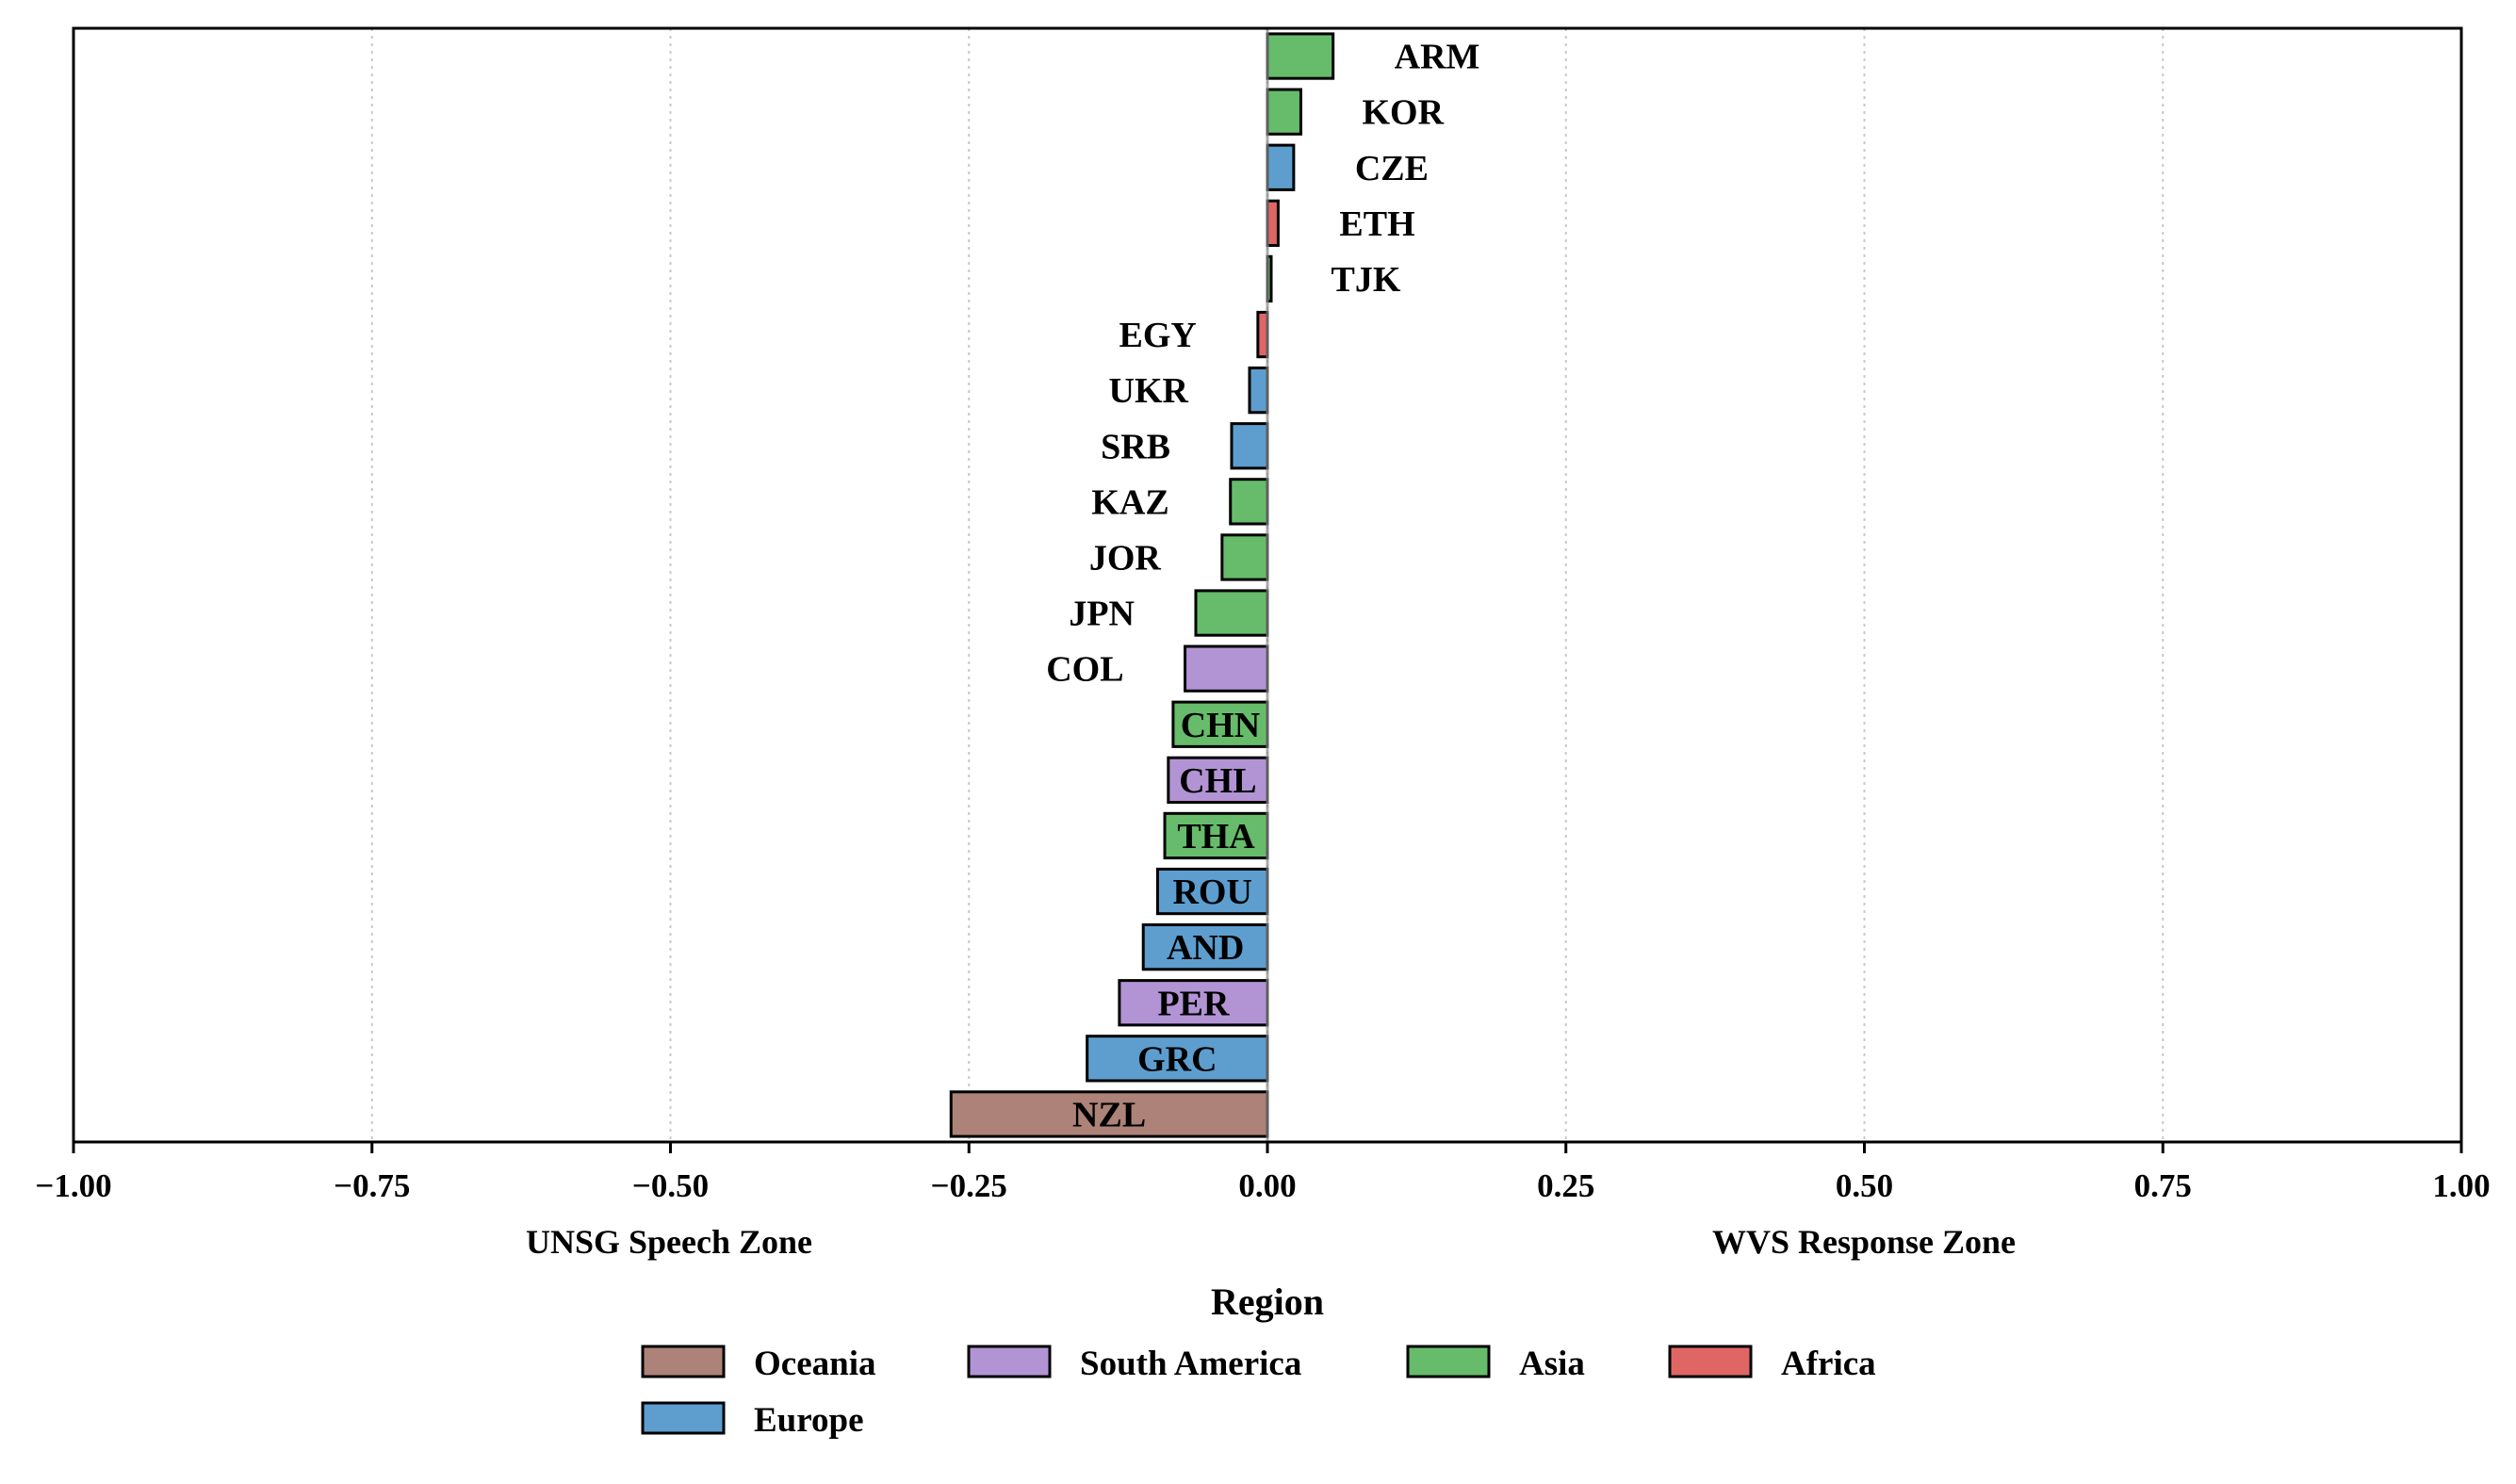 This screenshot has height=1484, width=2516. Describe the element at coordinates (1149, 391) in the screenshot. I see `bar-label-ukr: UKR` at that location.